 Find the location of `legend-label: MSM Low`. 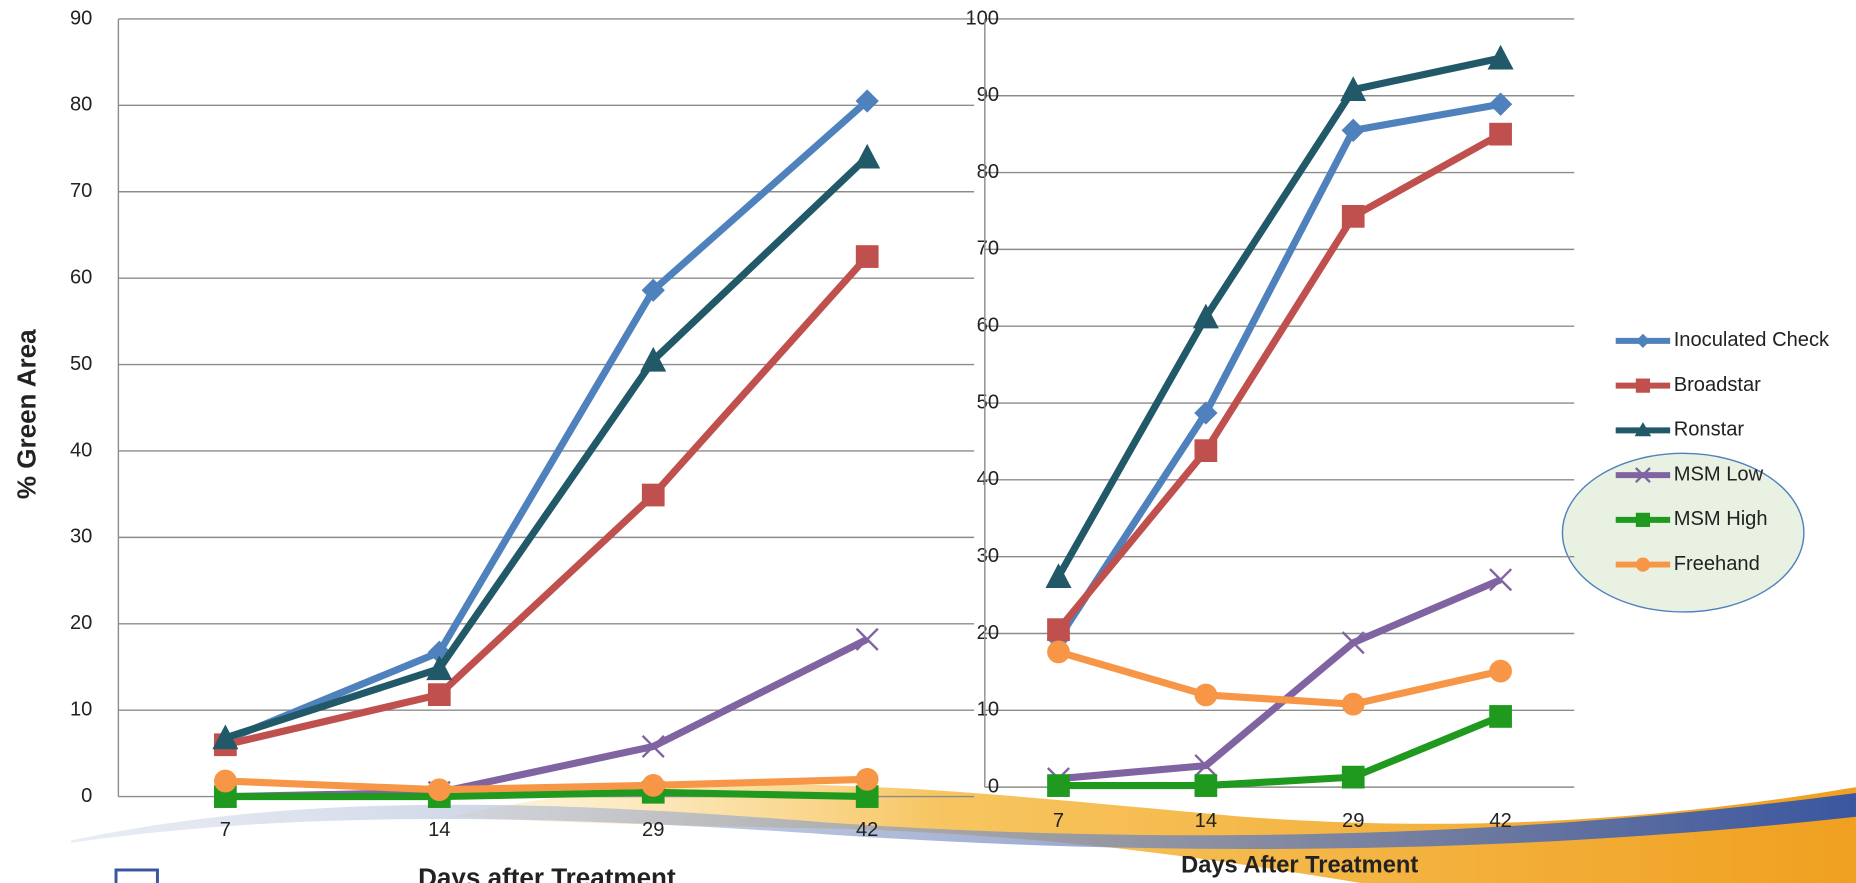

legend-label: MSM Low is located at coordinates (1719, 474).